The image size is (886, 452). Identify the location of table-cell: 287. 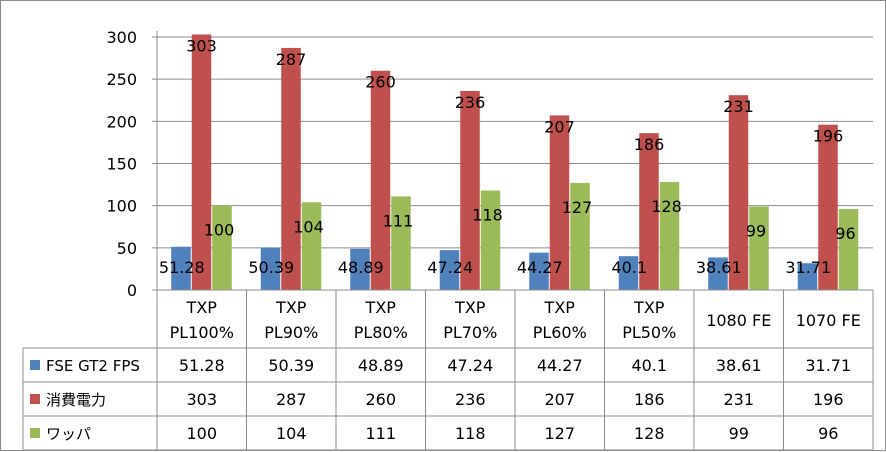
(291, 399).